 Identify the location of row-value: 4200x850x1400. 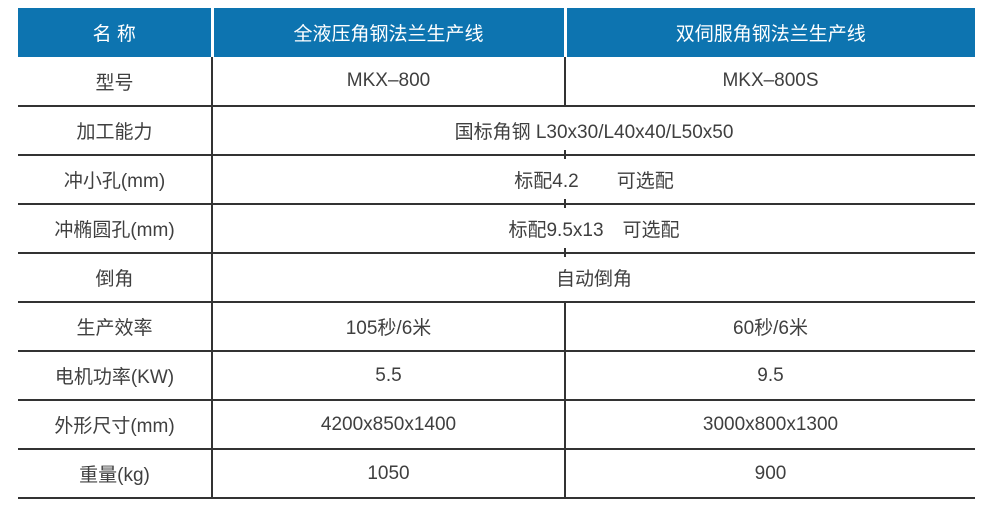
(389, 425).